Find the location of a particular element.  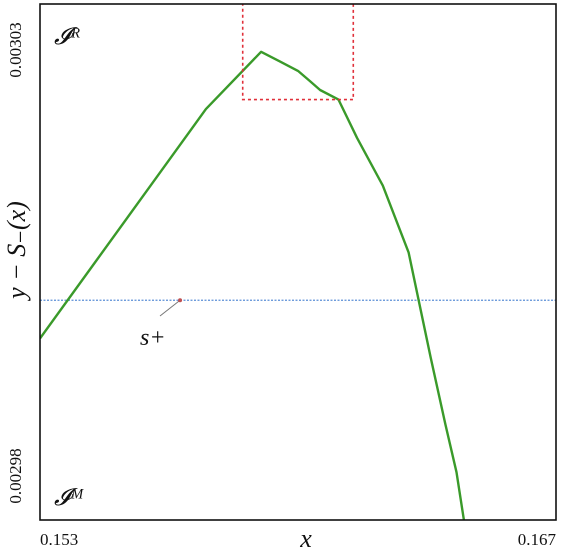

x-axis-label: x is located at coordinates (305, 538).